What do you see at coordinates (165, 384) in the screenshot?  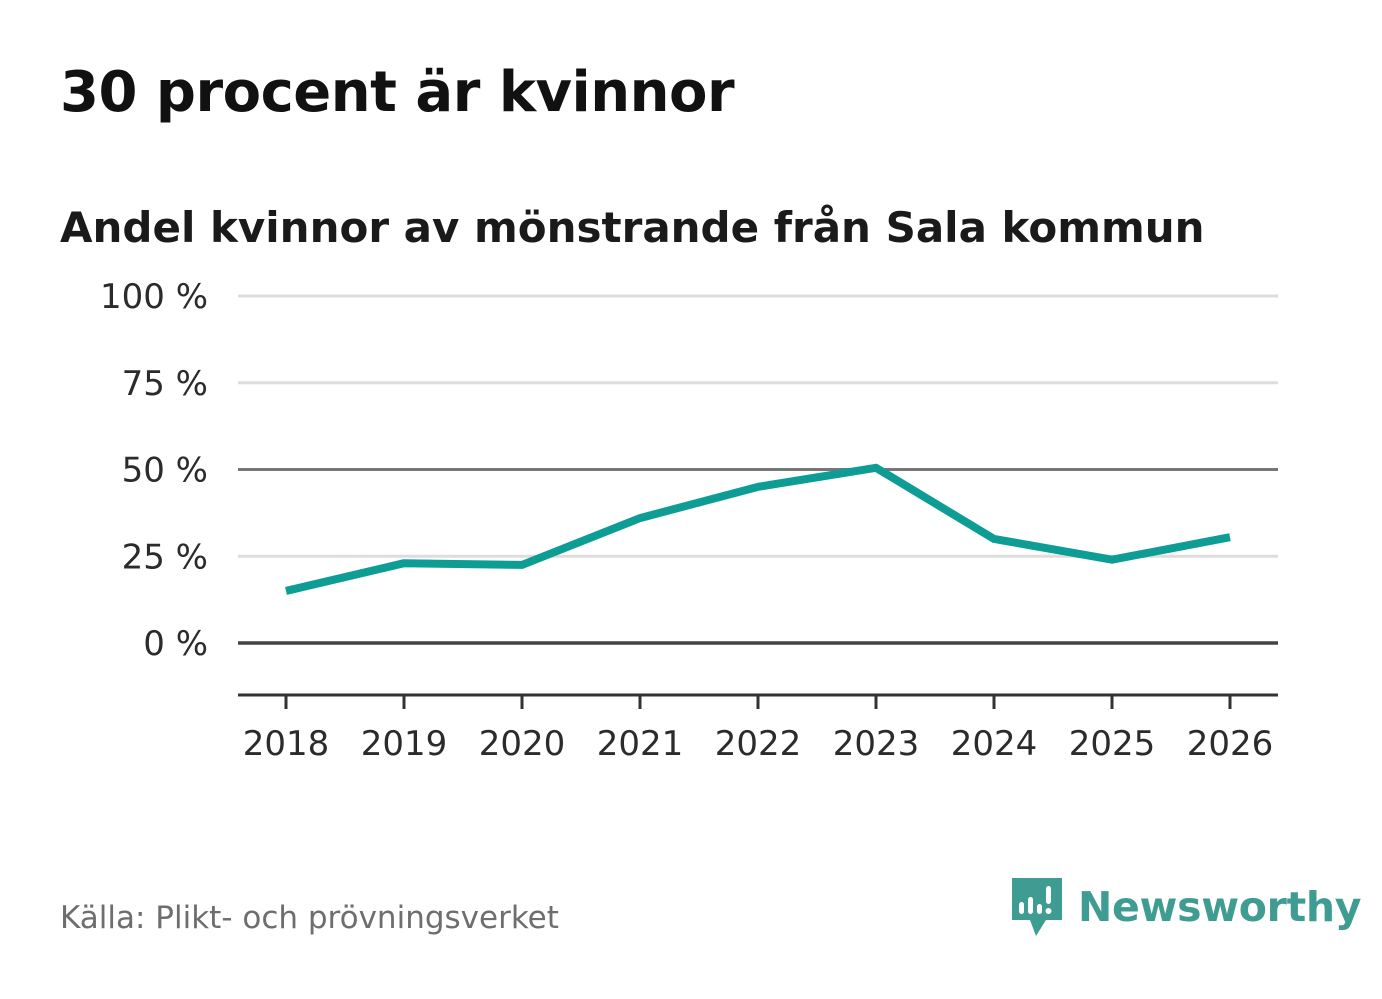 I see `y-tick-label: 75 %` at bounding box center [165, 384].